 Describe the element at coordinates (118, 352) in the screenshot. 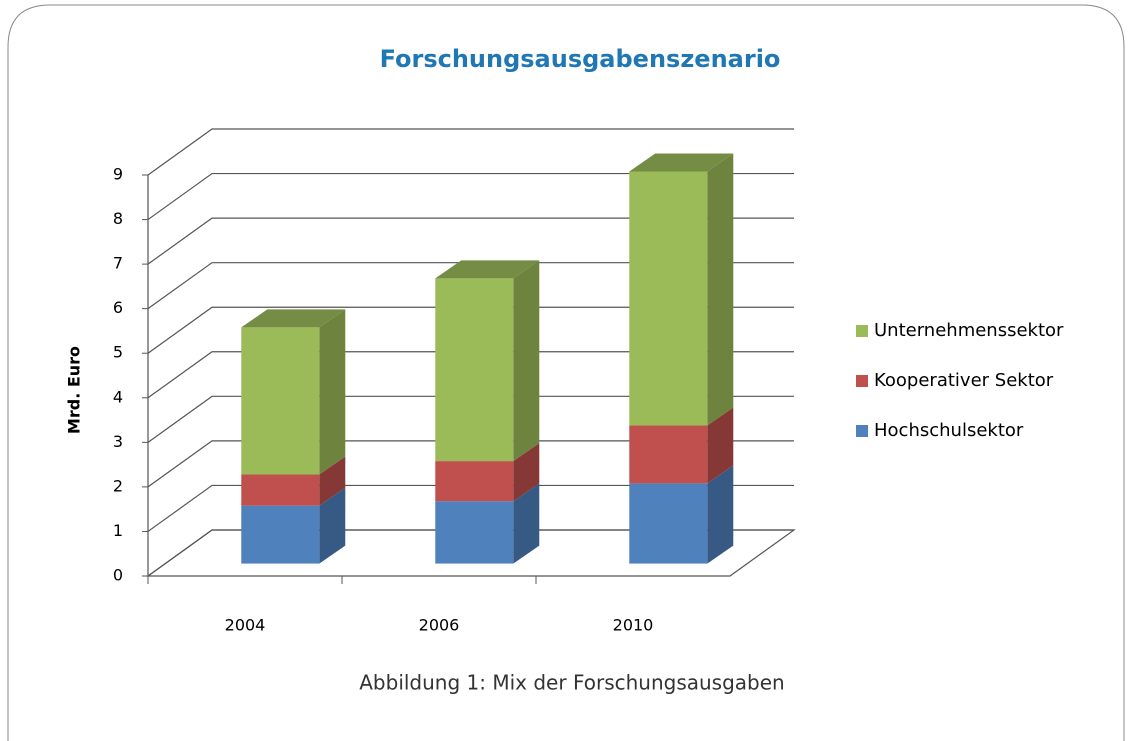

I see `y-tick-label: 5` at that location.